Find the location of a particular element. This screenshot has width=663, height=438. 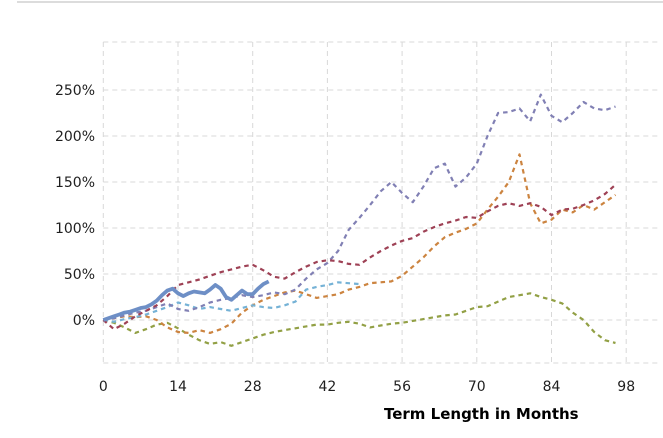

x-tick-label: 84 is located at coordinates (552, 387).